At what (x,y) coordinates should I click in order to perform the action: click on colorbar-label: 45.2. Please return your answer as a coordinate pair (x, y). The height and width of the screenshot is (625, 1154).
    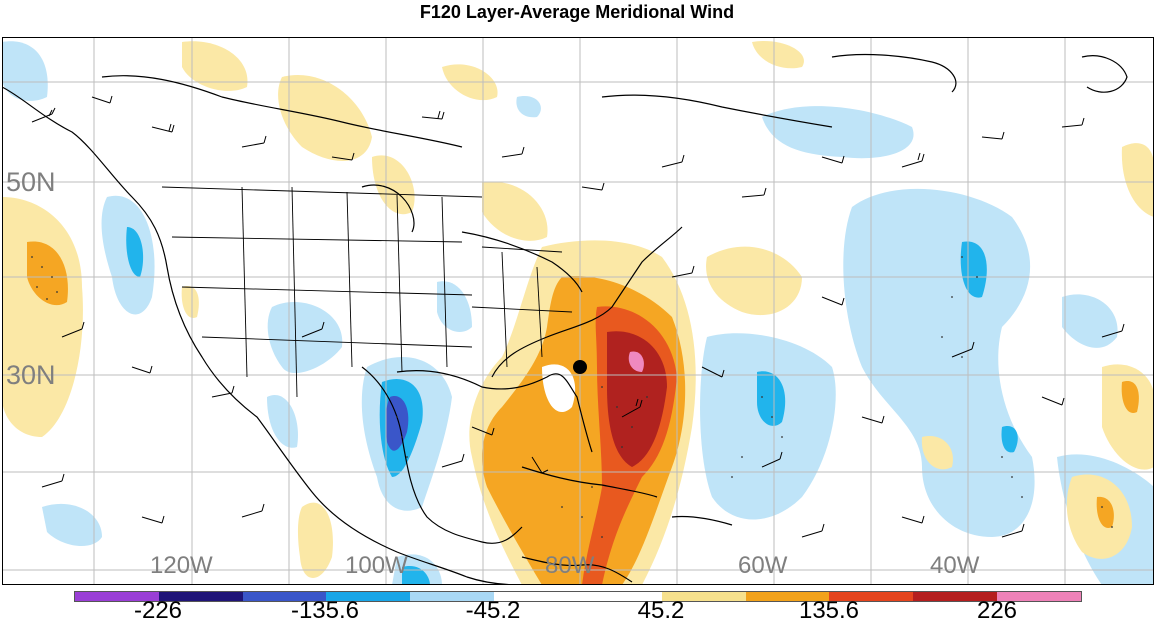
    Looking at the image, I should click on (661, 610).